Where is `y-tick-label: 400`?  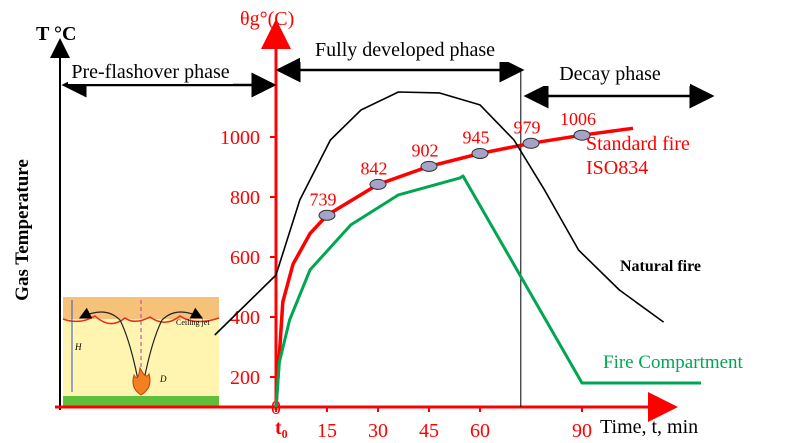
y-tick-label: 400 is located at coordinates (245, 318).